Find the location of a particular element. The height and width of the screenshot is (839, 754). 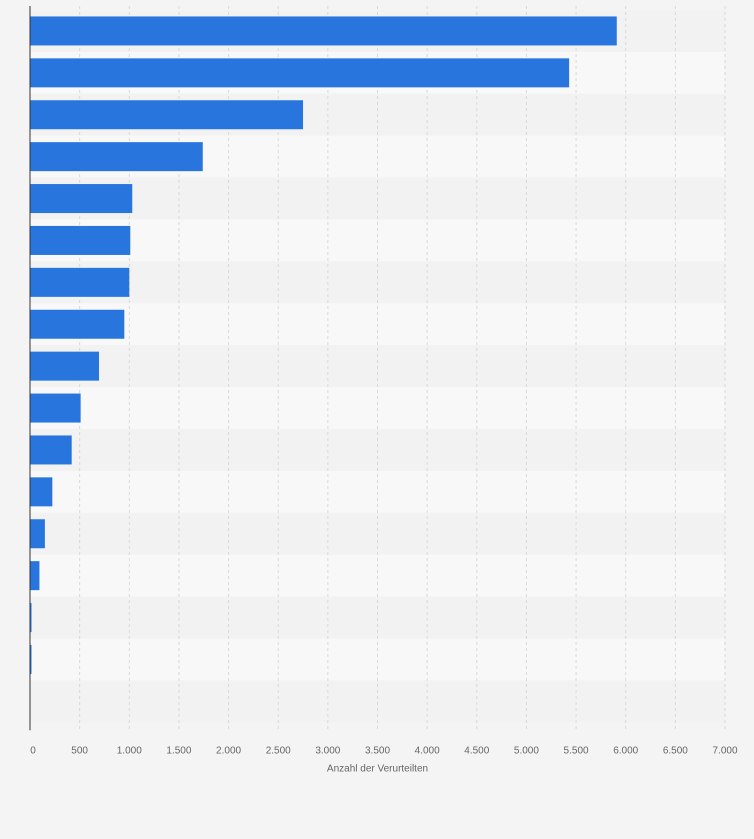

x-tick-label: 5.000 is located at coordinates (526, 750).